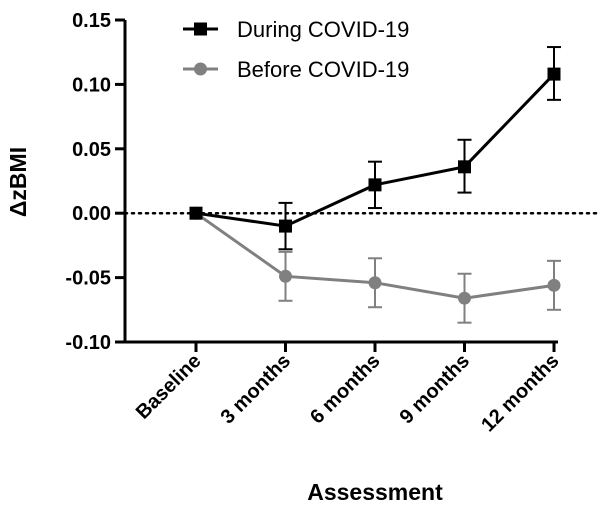 This screenshot has height=506, width=612. What do you see at coordinates (520, 393) in the screenshot?
I see `x-tick-label: 12 months` at bounding box center [520, 393].